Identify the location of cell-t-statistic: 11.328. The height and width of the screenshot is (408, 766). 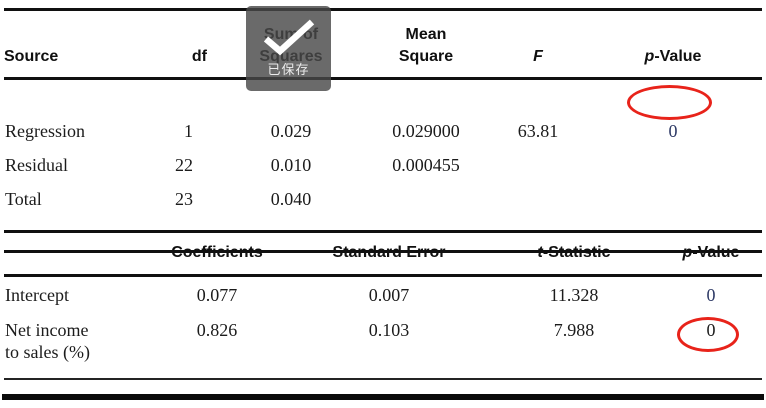
(574, 294).